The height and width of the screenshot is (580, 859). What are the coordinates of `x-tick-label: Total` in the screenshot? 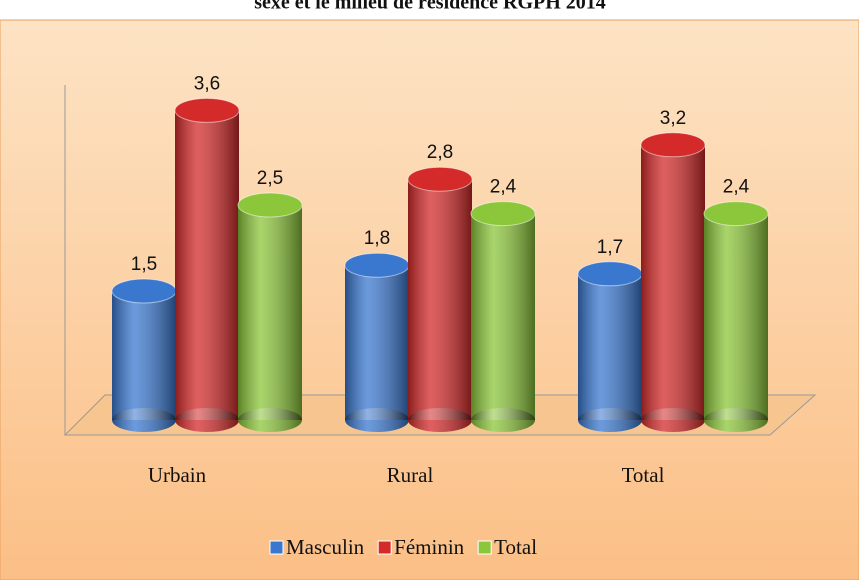 It's located at (643, 475).